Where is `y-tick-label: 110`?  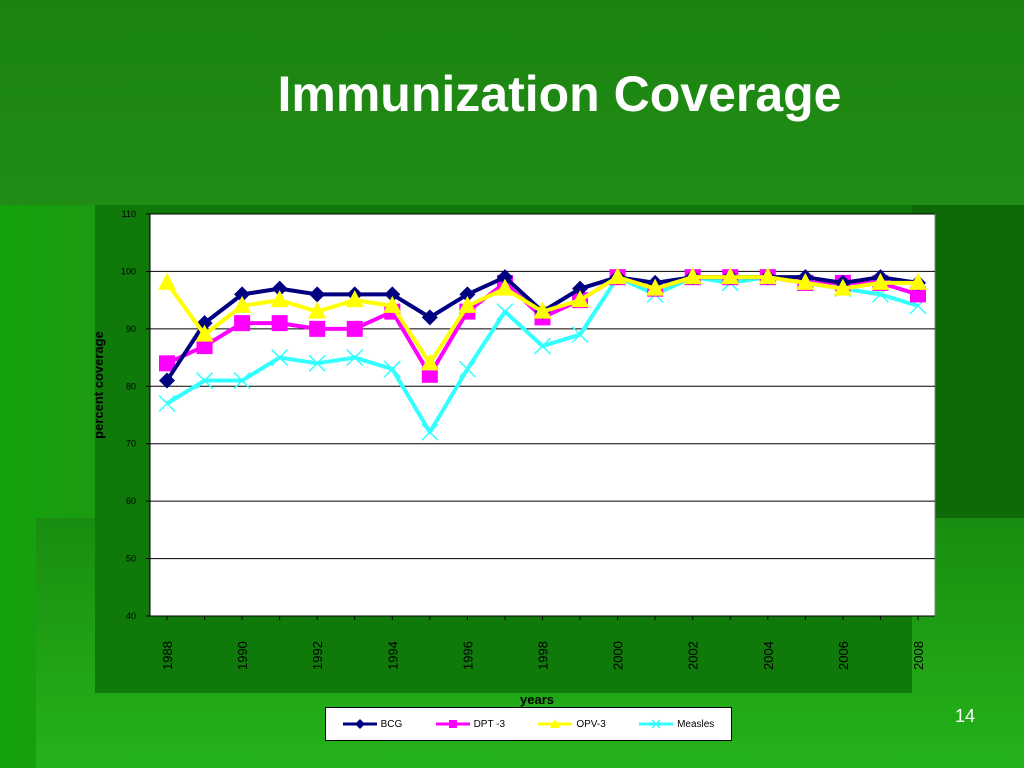 y-tick-label: 110 is located at coordinates (129, 214).